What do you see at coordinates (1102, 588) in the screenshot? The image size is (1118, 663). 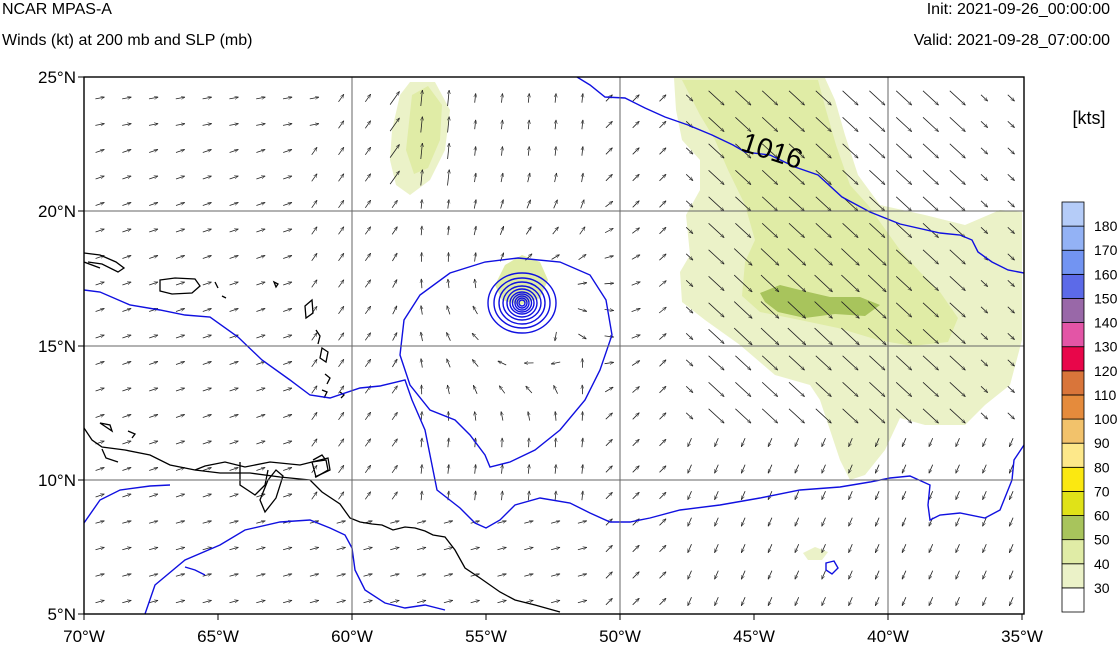 I see `colorbar-label: 30` at bounding box center [1102, 588].